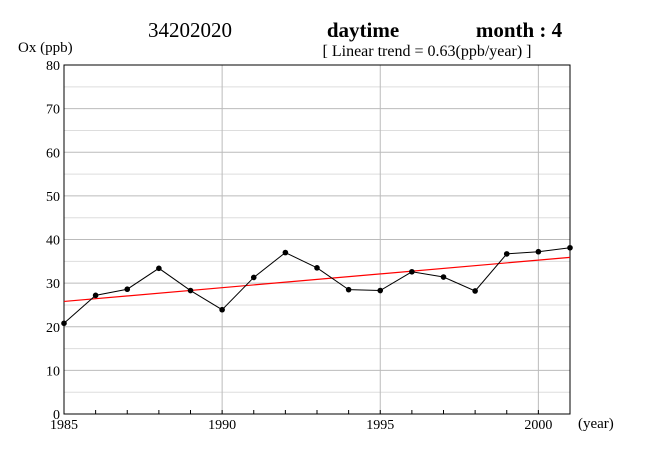 Image resolution: width=650 pixels, height=459 pixels. Describe the element at coordinates (427, 51) in the screenshot. I see `chart-subtitle: [ Linear trend = 0.63(ppb/year) ]` at that location.